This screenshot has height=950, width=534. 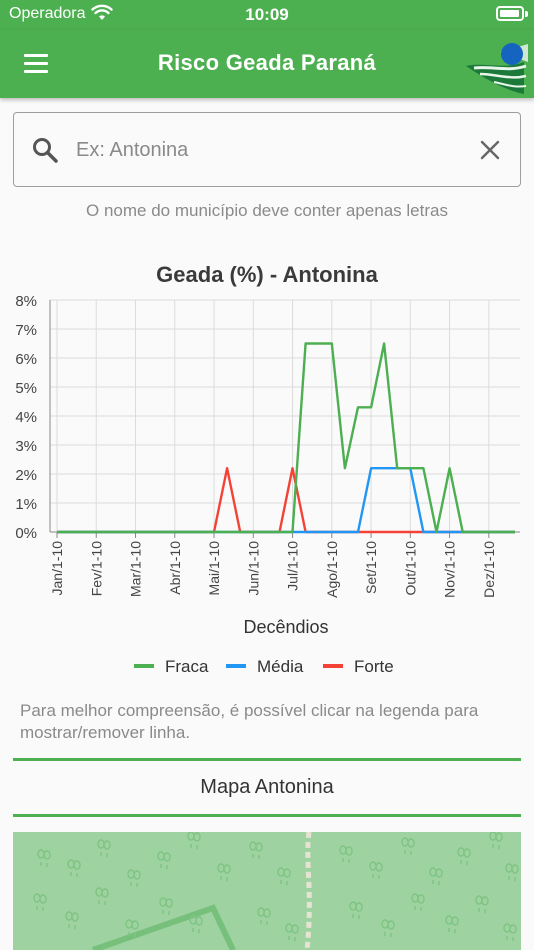 What do you see at coordinates (26, 475) in the screenshot?
I see `y-tick-label: 2%` at bounding box center [26, 475].